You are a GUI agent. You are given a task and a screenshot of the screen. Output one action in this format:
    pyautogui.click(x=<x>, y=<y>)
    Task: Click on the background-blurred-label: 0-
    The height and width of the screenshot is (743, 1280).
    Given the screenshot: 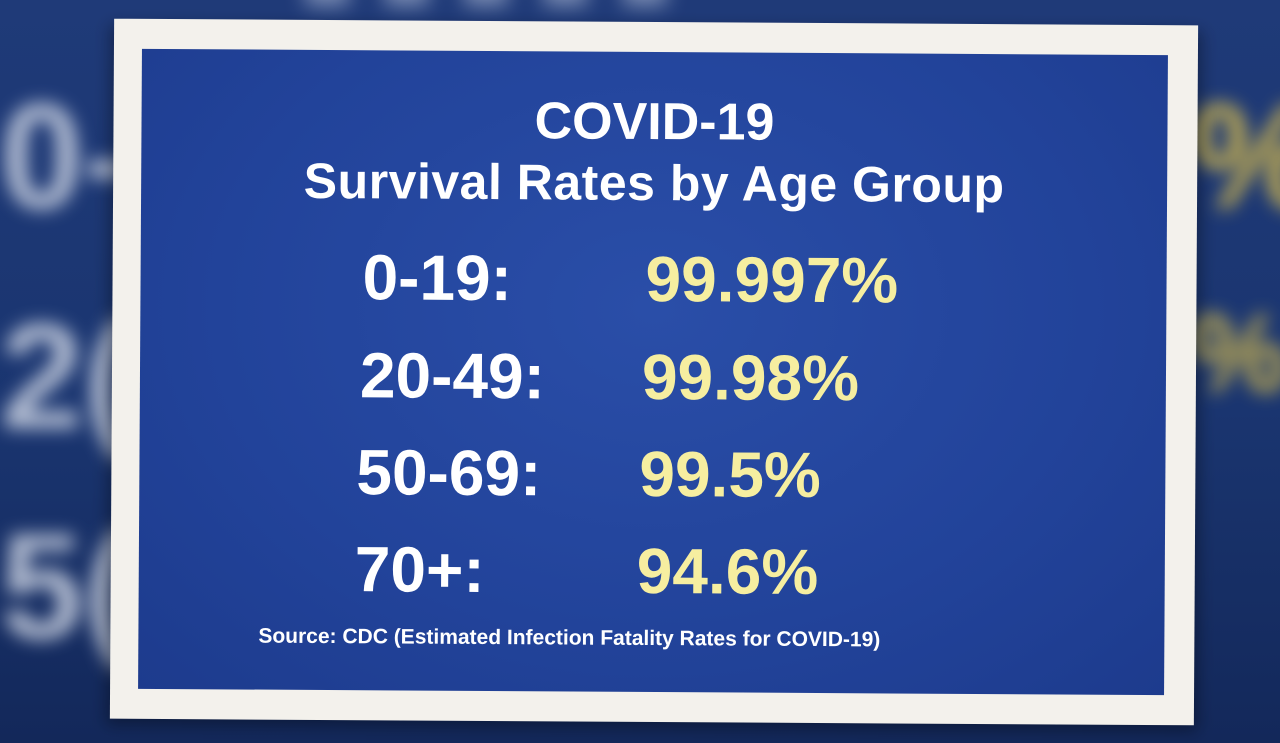 What is the action you would take?
    pyautogui.click(x=67, y=156)
    